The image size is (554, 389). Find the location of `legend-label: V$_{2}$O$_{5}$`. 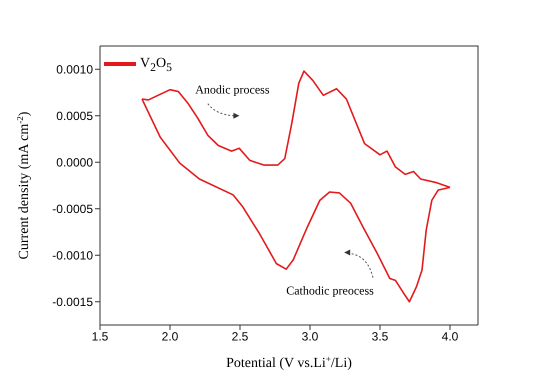

legend-label: V$_{2}$O$_{5}$ is located at coordinates (156, 65).